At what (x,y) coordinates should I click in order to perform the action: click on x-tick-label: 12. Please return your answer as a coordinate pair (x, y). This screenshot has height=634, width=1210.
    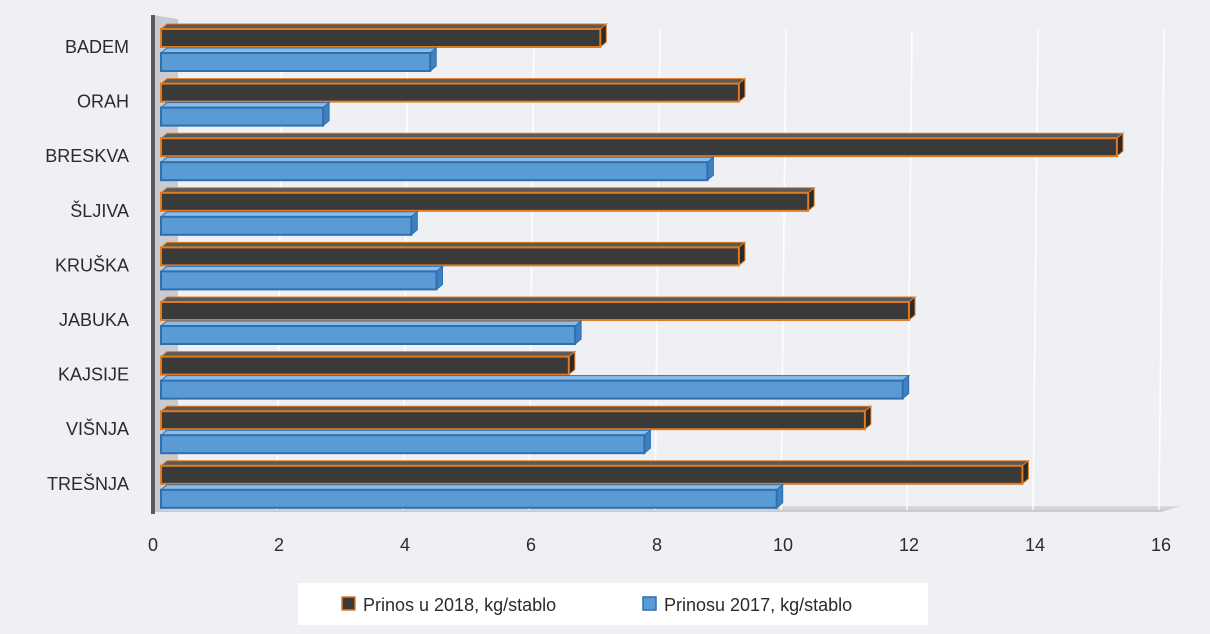
    Looking at the image, I should click on (909, 545).